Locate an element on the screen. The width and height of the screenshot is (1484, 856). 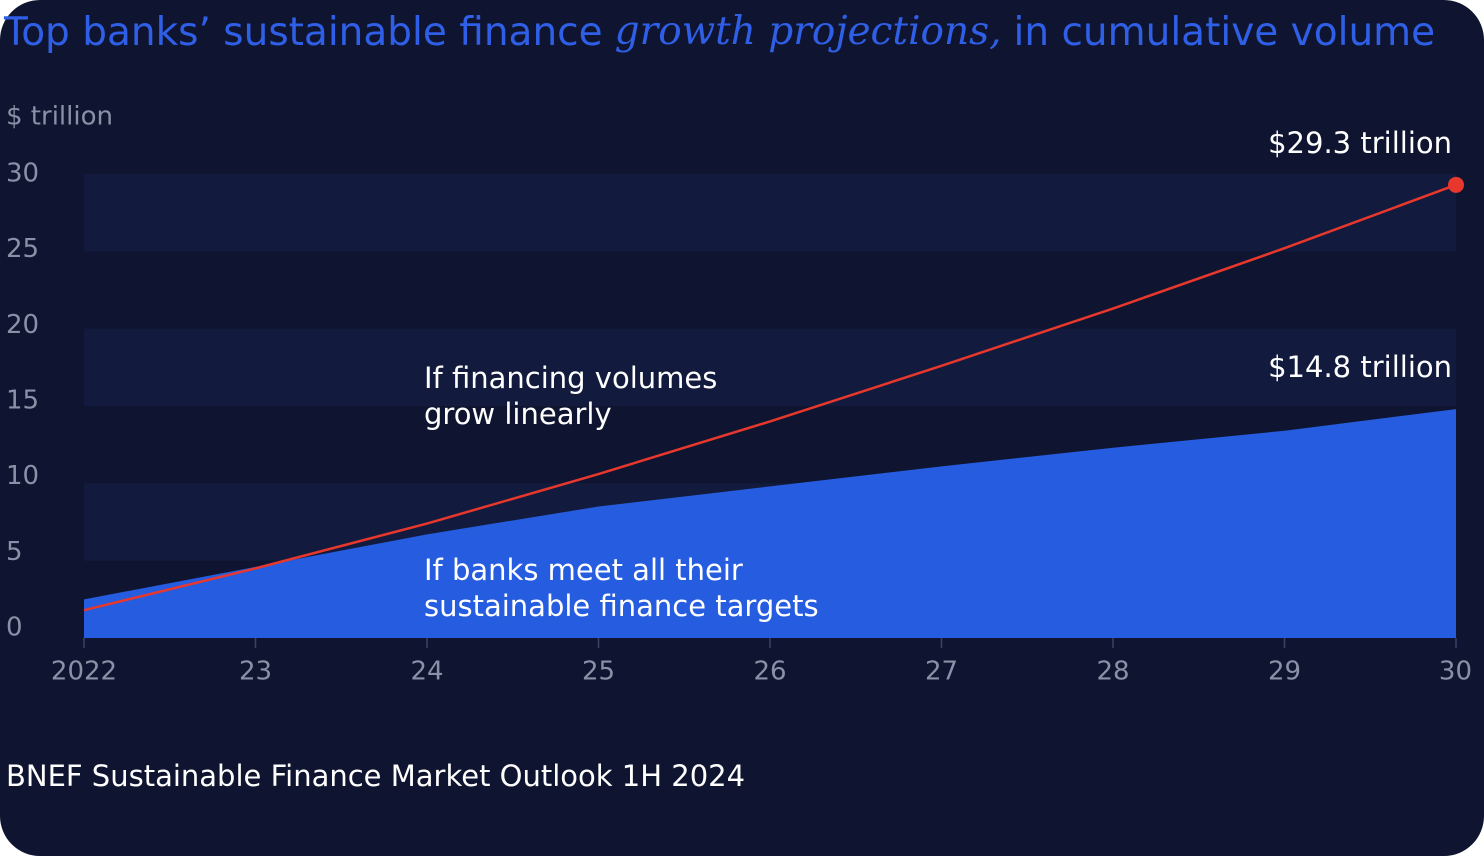
series-label: If banks meet all their is located at coordinates (583, 570).